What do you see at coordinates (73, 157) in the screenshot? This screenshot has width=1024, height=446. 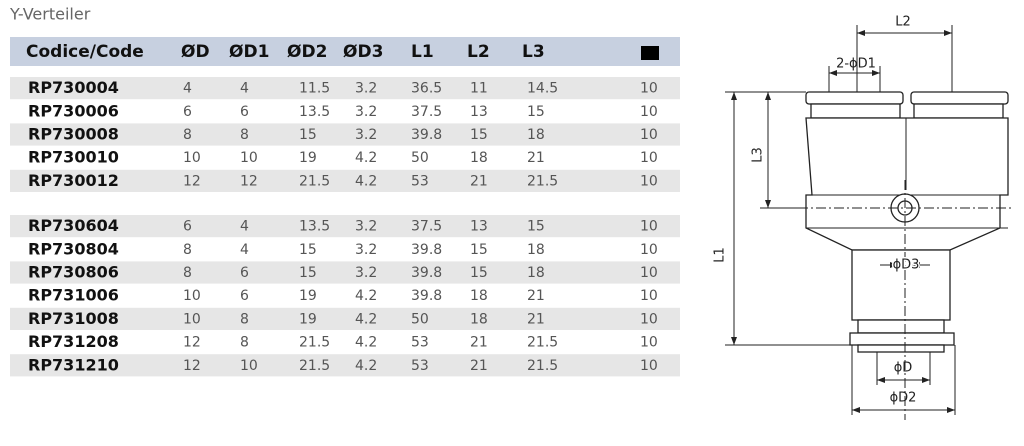 I see `code-cell: RP730010` at bounding box center [73, 157].